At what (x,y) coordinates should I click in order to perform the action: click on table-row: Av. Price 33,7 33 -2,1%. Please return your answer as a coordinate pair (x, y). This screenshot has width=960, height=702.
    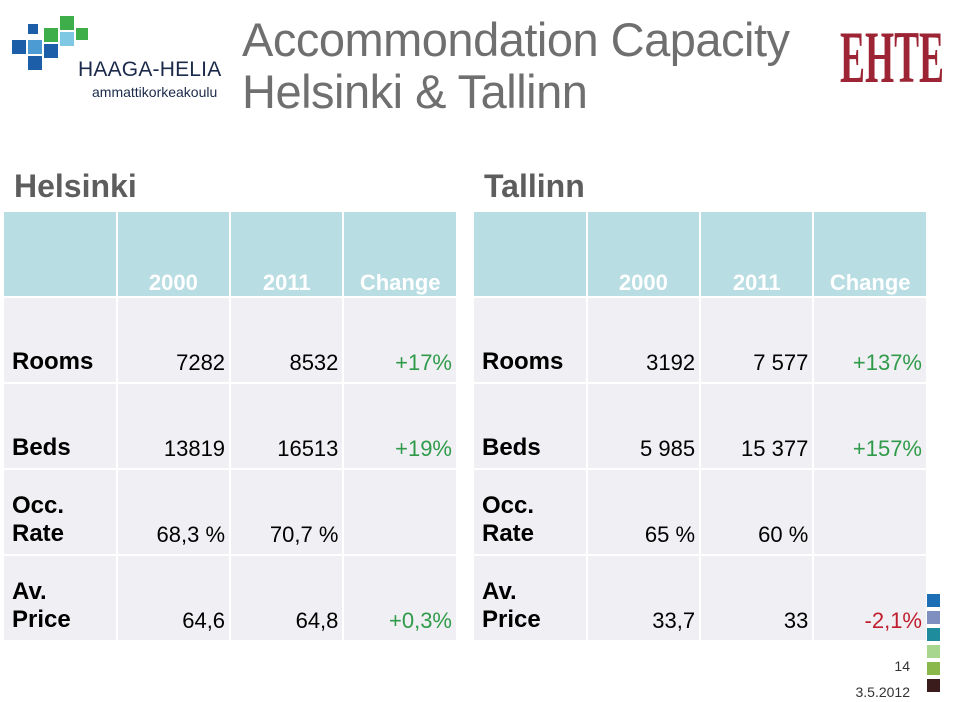
    Looking at the image, I should click on (700, 598).